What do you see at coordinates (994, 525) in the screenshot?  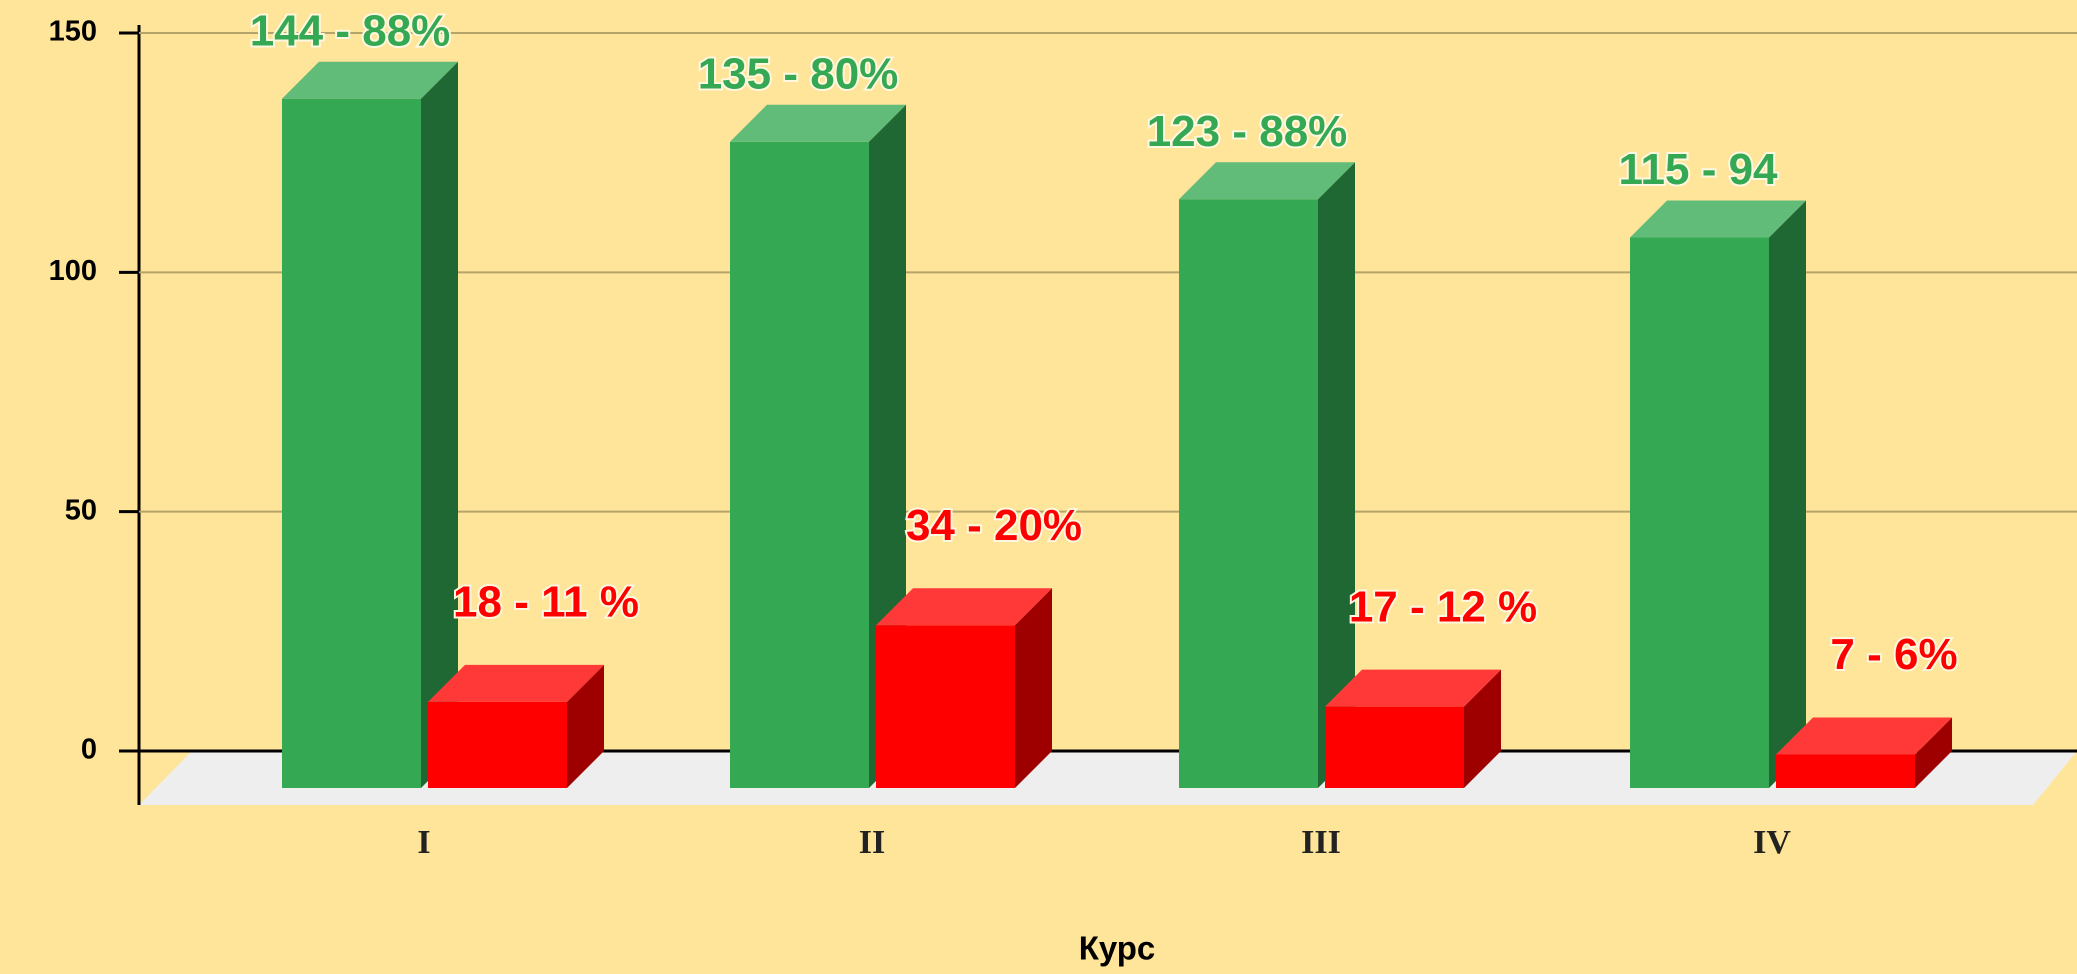 I see `value-label: 34 - 20%` at bounding box center [994, 525].